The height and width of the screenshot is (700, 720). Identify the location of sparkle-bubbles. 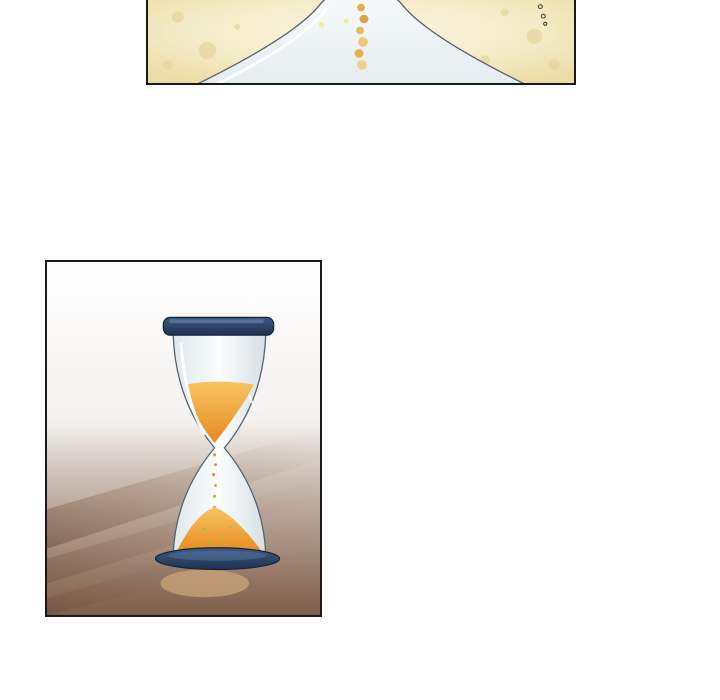
(542, 15).